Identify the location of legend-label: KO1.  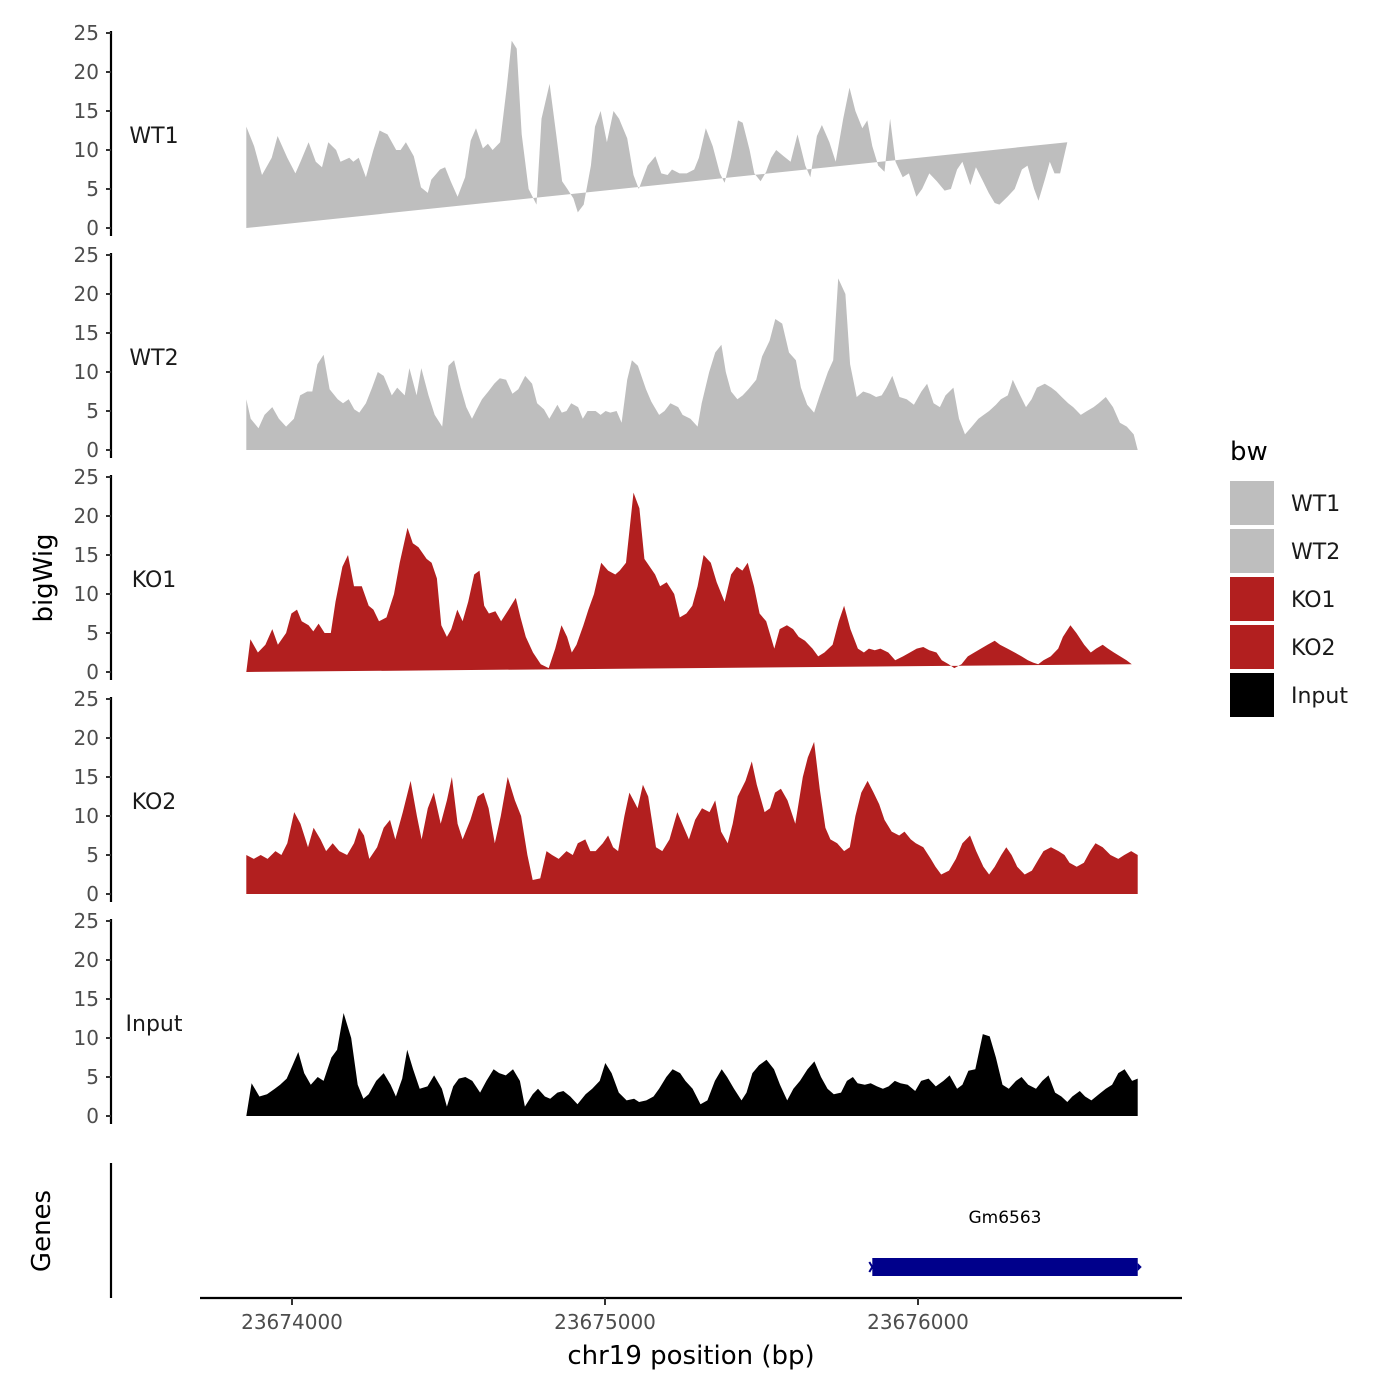
(1313, 600).